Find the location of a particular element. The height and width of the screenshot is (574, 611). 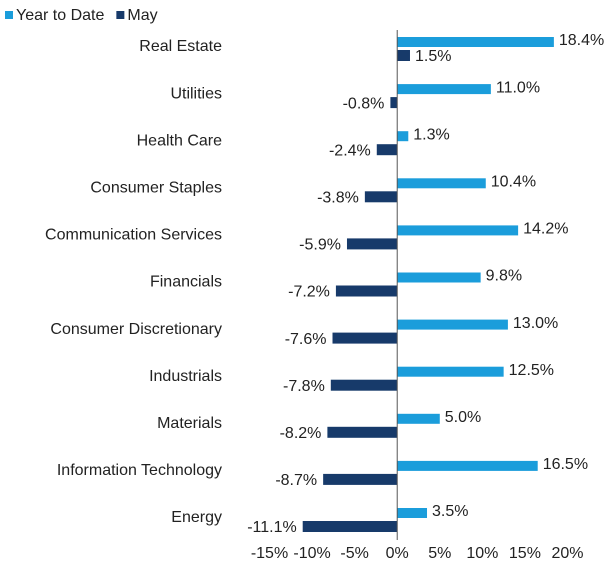

value-label: 9.8% is located at coordinates (504, 276).